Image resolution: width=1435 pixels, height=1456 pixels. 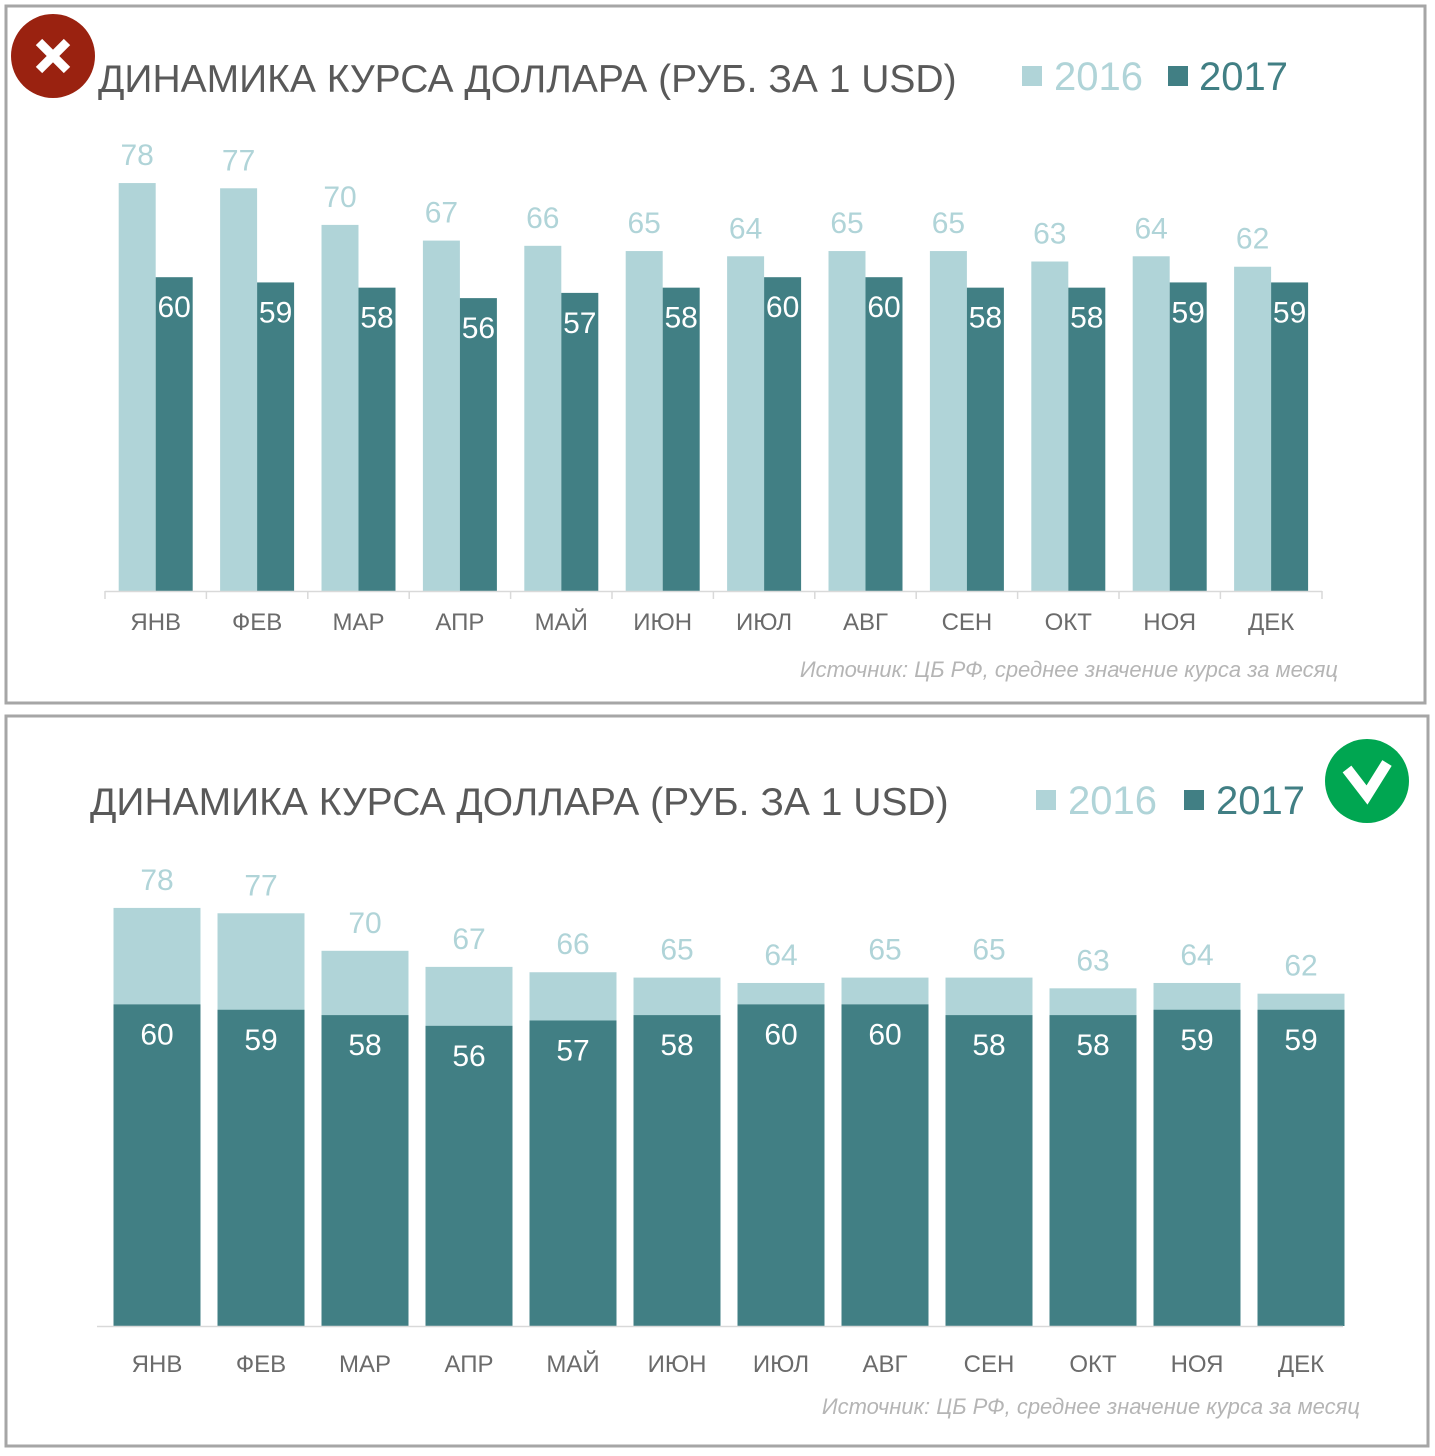 I want to click on data-label-2016: 62, so click(x=1252, y=239).